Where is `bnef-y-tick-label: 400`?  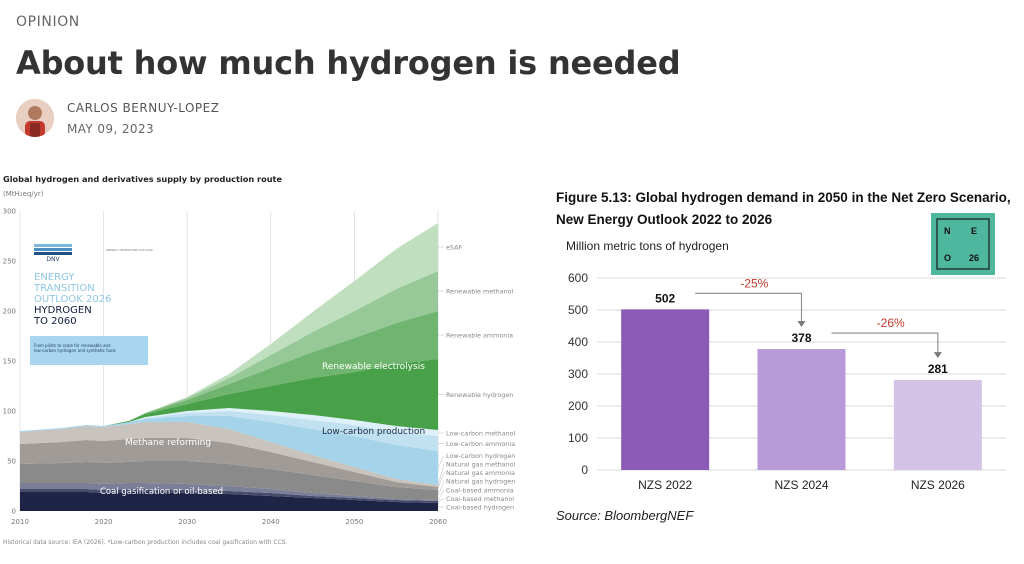 bnef-y-tick-label: 400 is located at coordinates (578, 342).